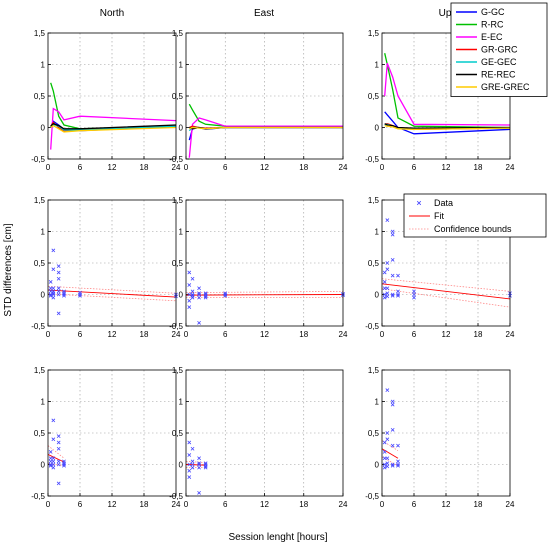  I want to click on column-title-up: Up, so click(445, 13).